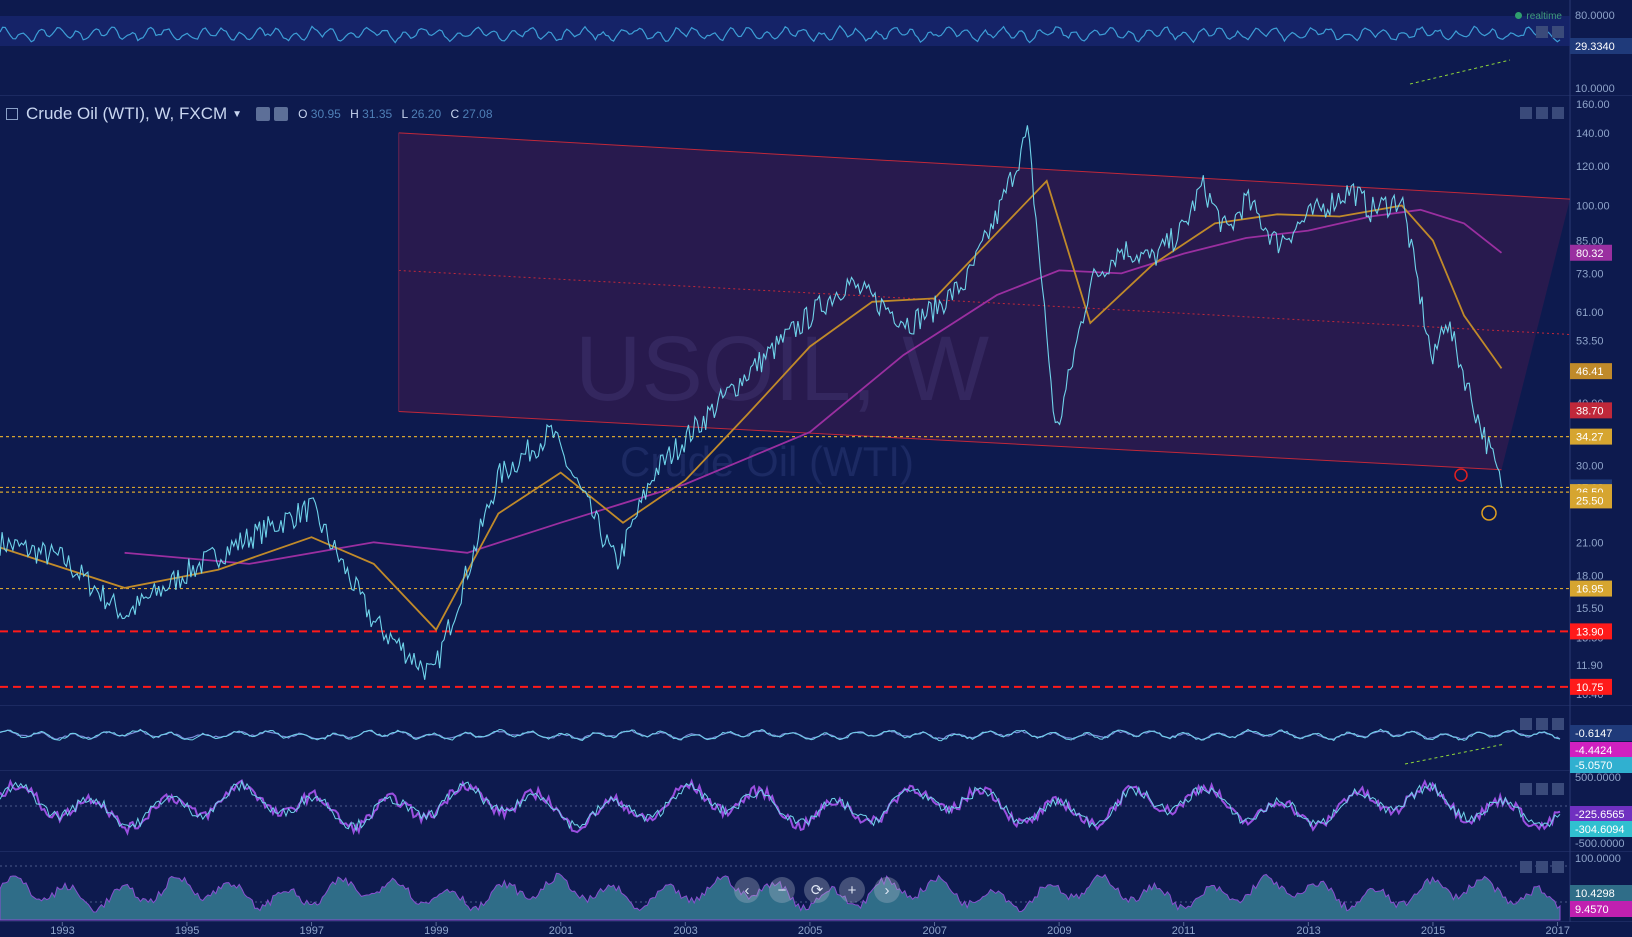 This screenshot has width=1632, height=937. I want to click on indicator-axis-label: 10.4298, so click(1595, 894).